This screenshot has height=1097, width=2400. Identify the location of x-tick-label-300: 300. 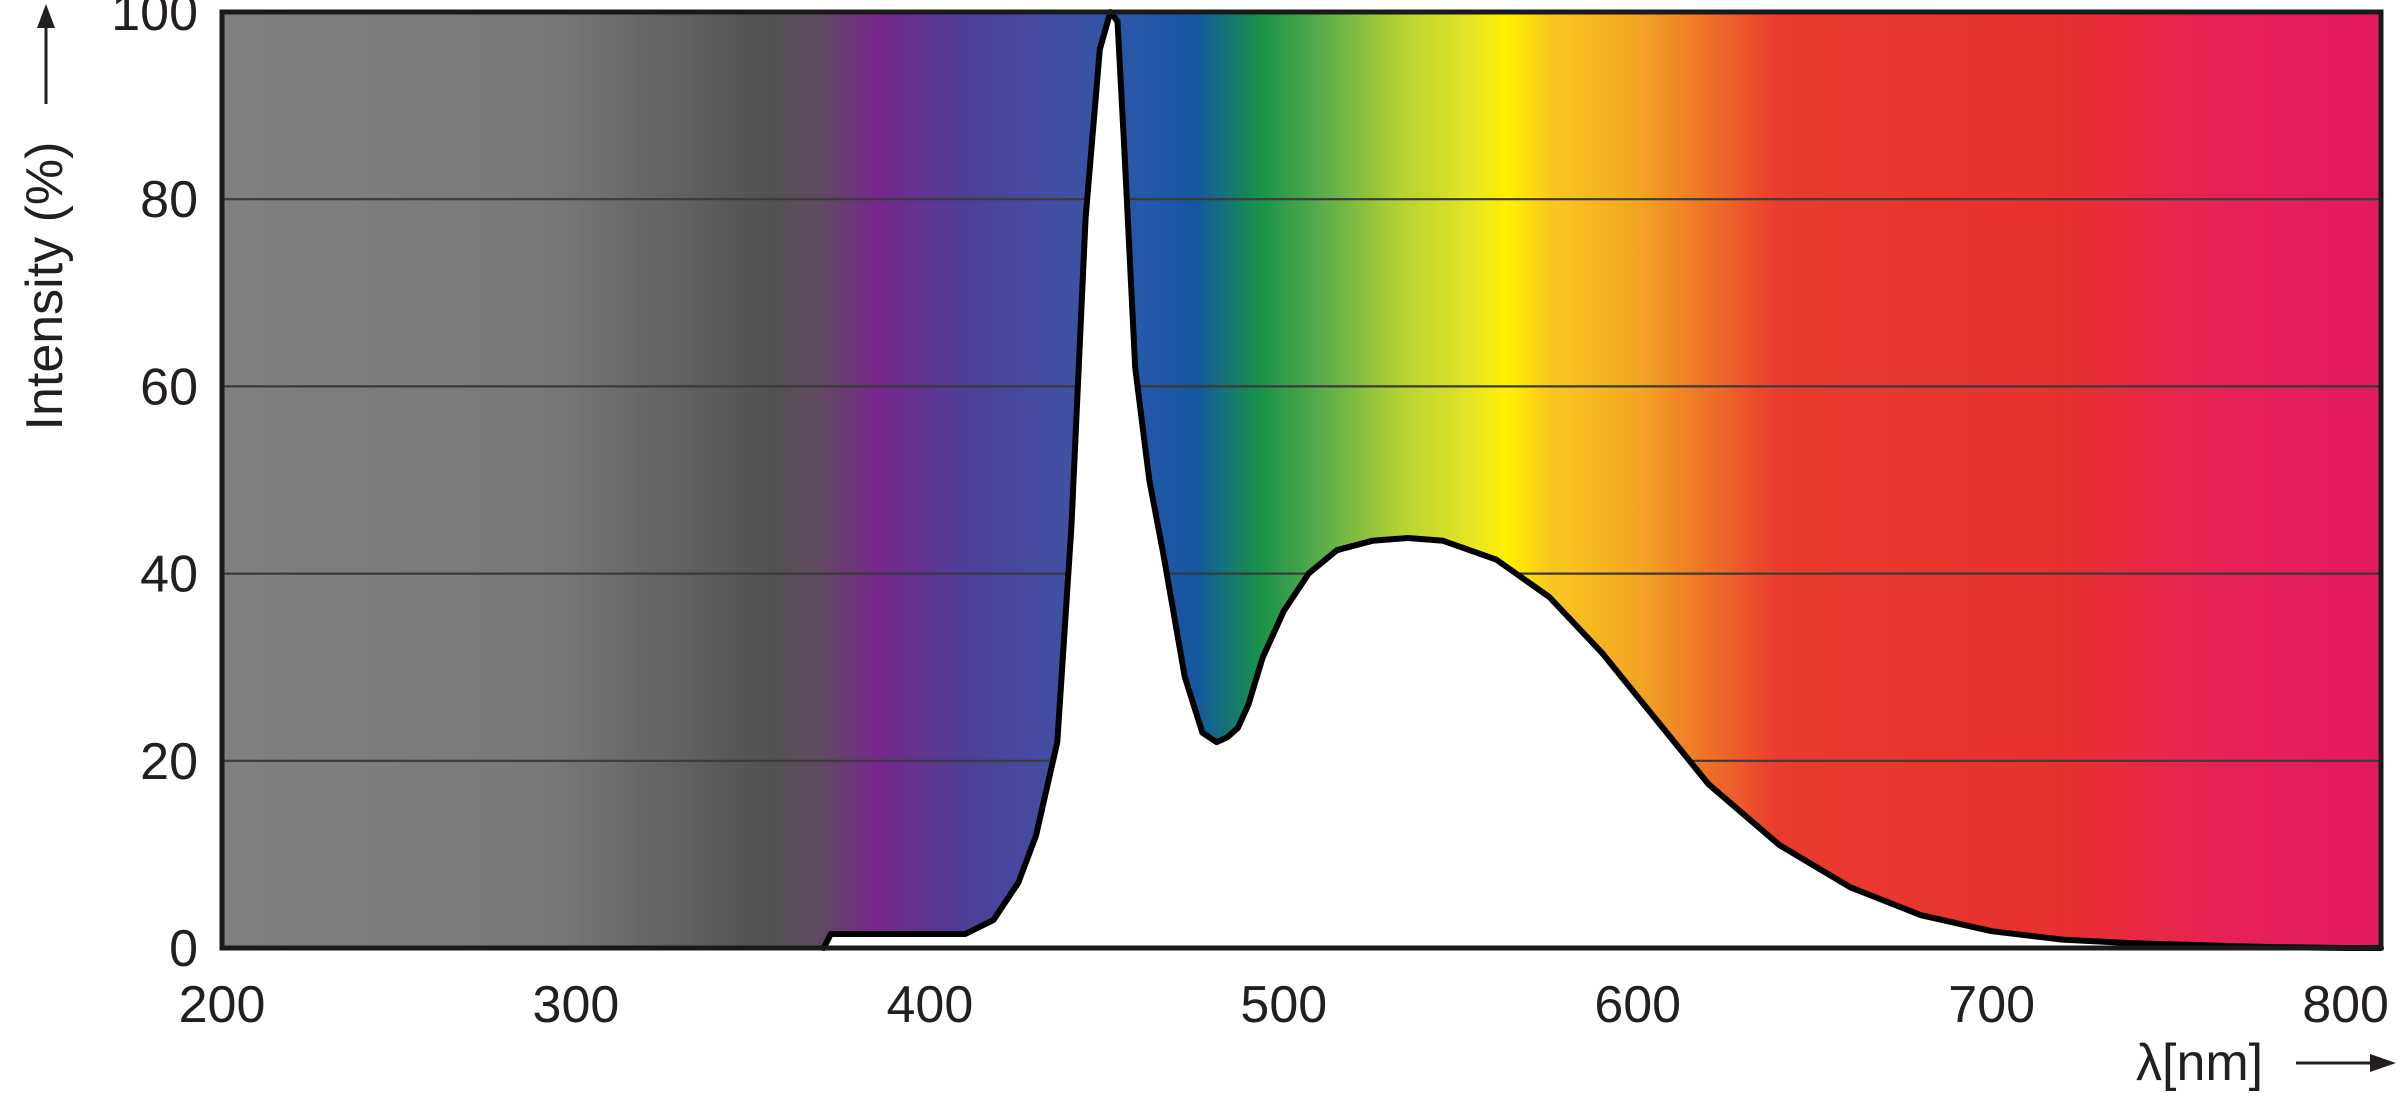
(576, 1005).